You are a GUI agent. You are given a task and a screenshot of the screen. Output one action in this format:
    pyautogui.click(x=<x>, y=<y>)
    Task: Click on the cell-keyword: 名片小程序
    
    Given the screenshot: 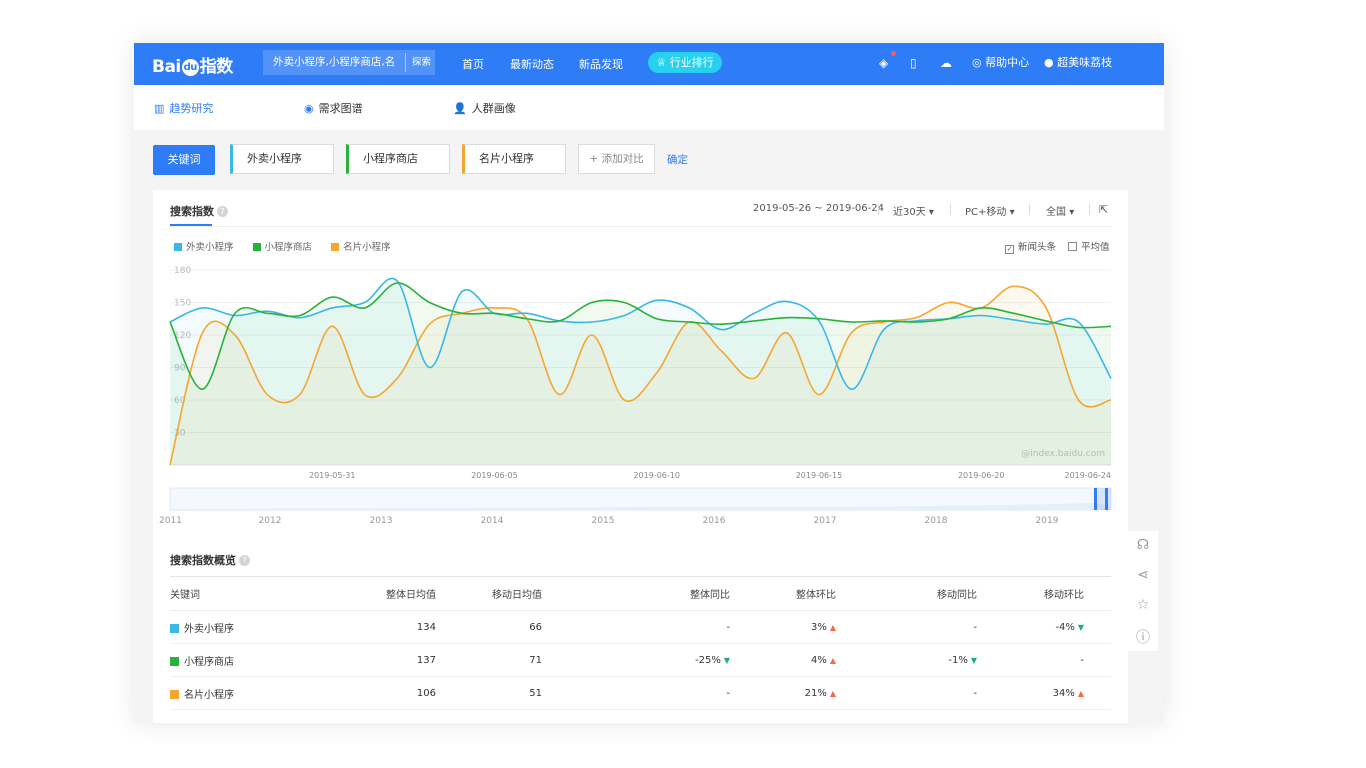 What is the action you would take?
    pyautogui.click(x=240, y=693)
    